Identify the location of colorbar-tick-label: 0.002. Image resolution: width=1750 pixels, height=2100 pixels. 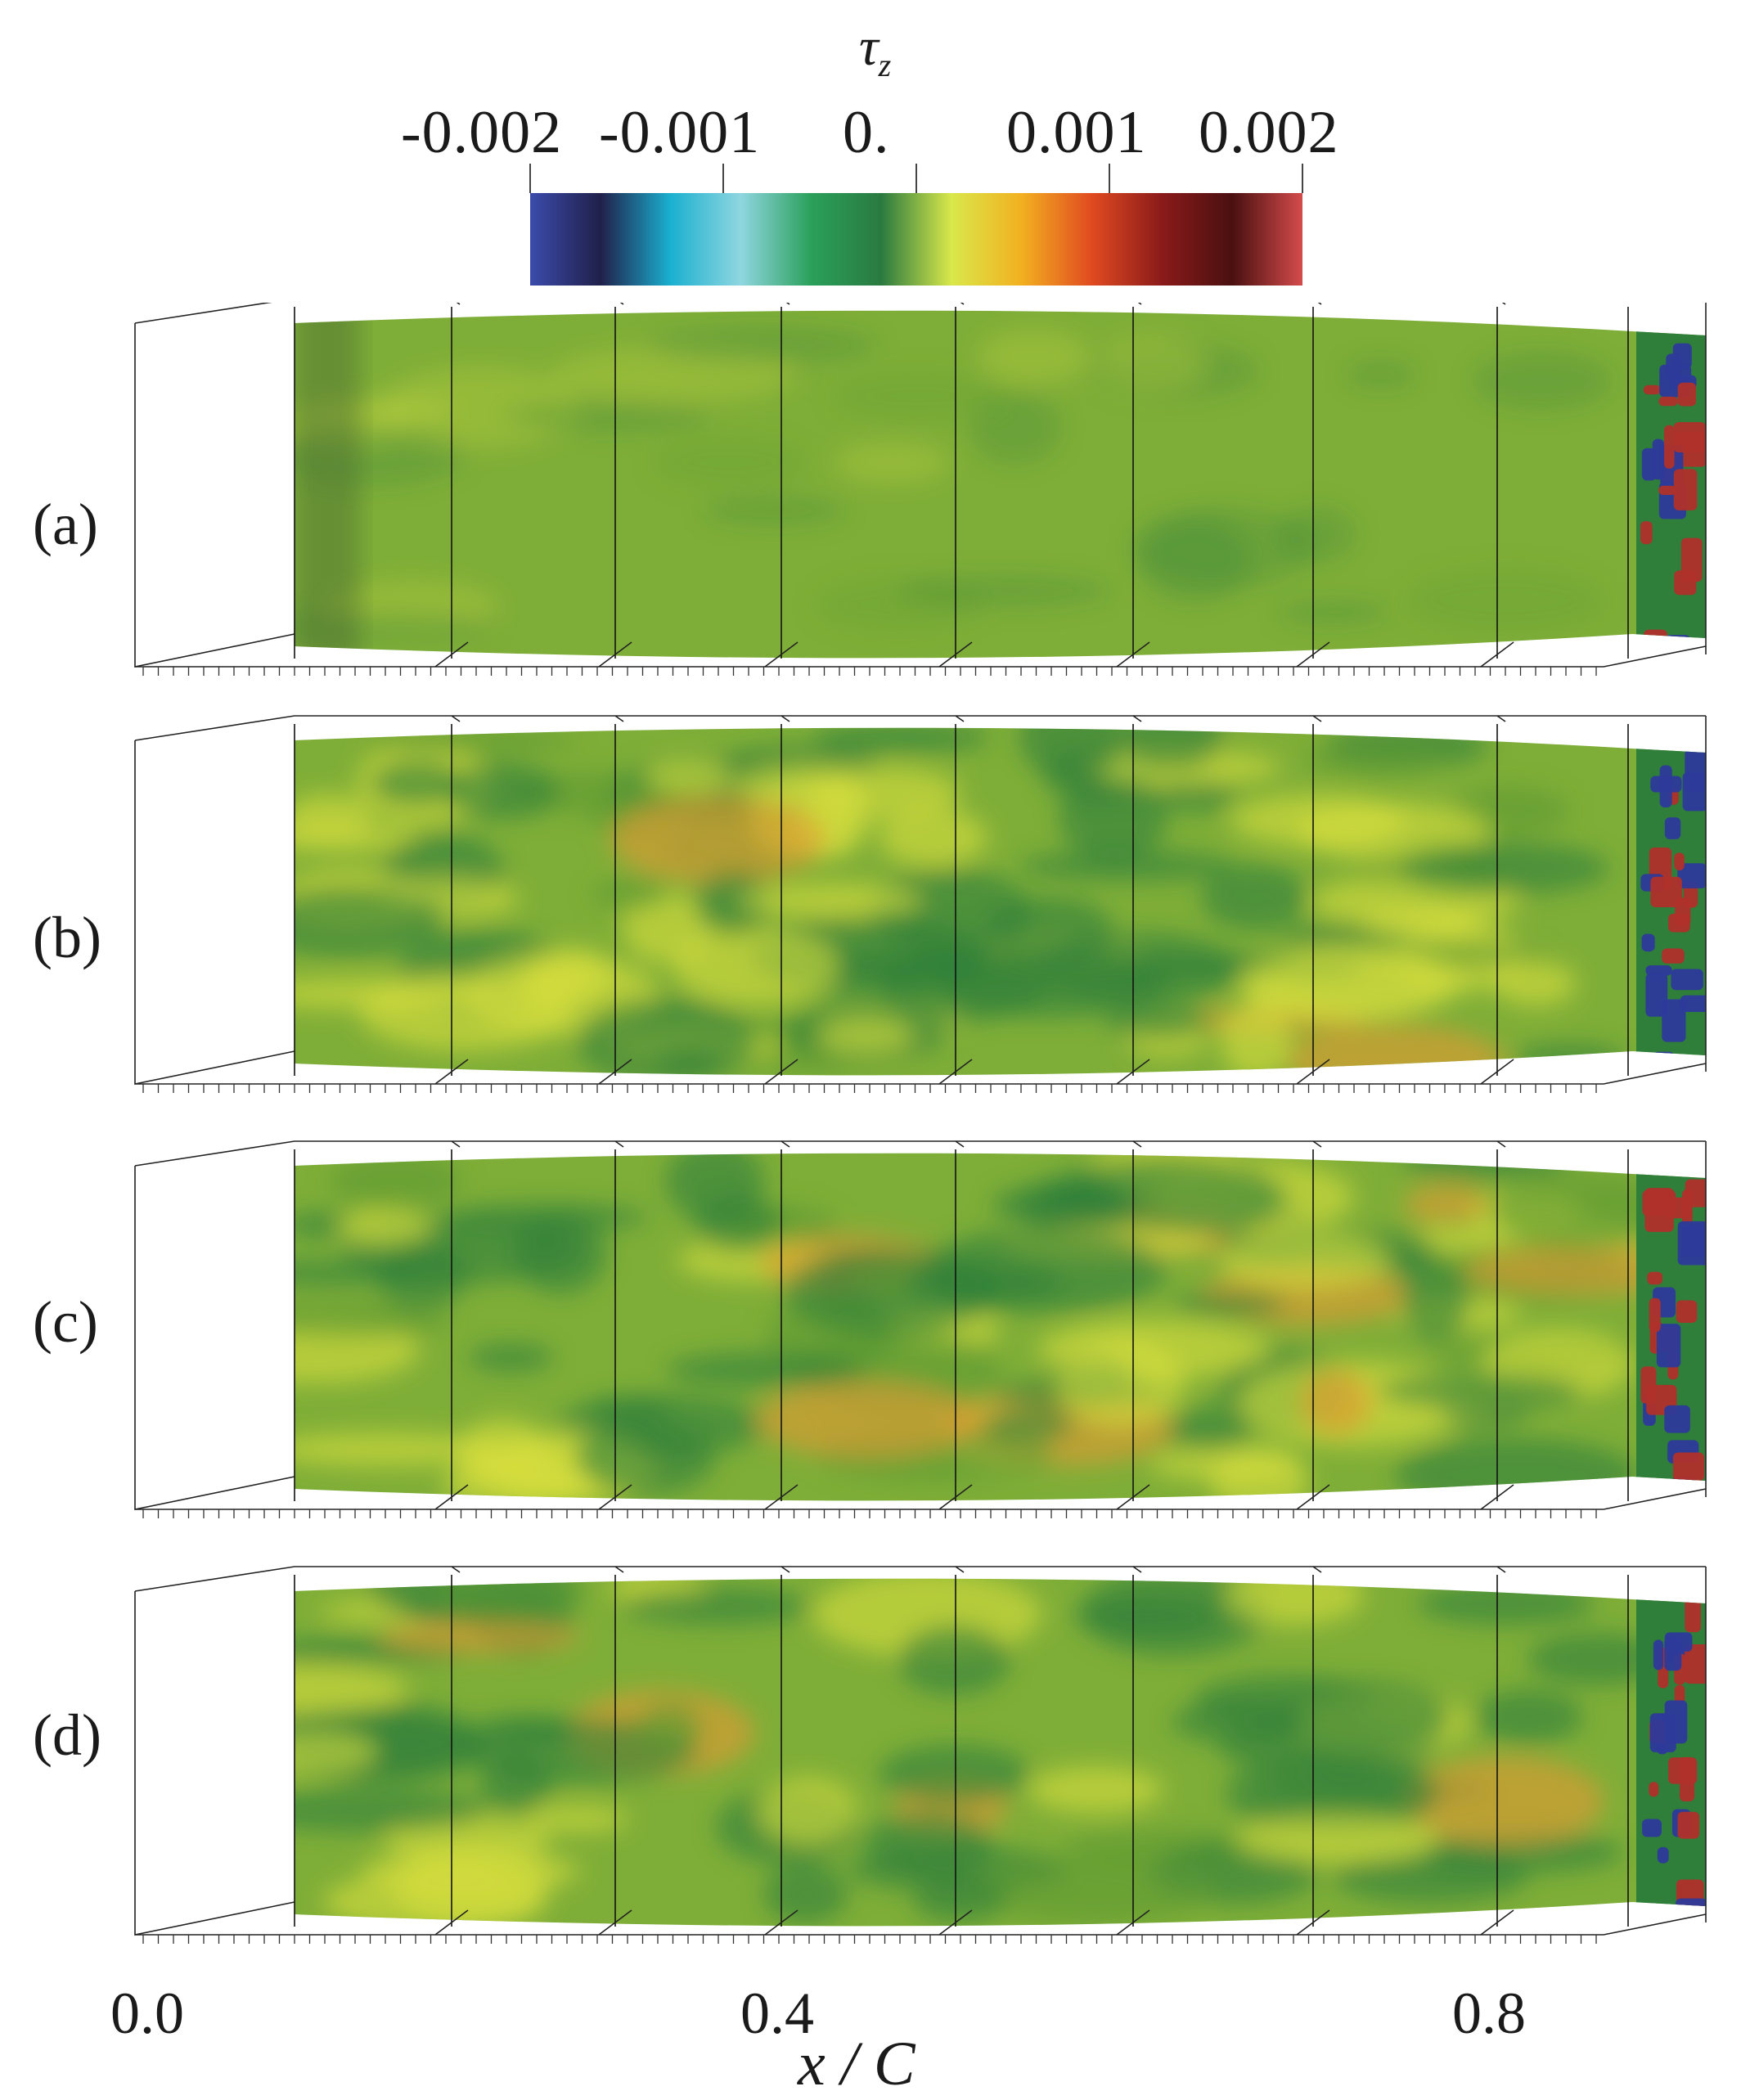
(1269, 132).